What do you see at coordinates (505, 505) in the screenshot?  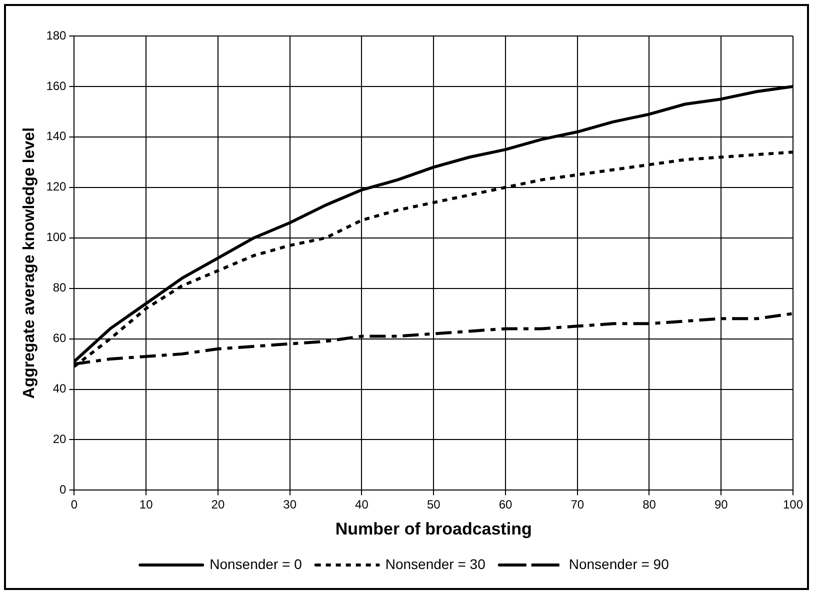 I see `x-tick-label: 60` at bounding box center [505, 505].